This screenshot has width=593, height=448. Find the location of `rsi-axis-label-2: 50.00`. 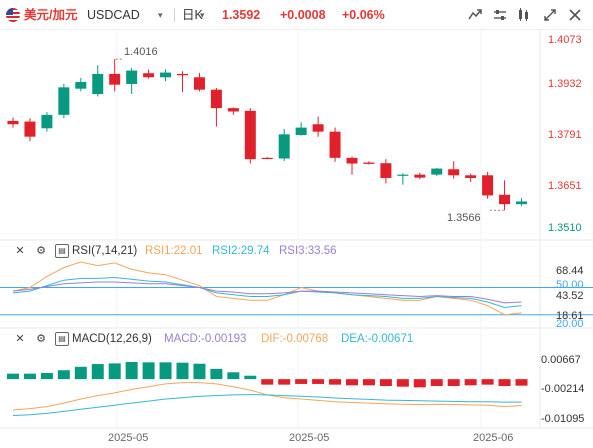

rsi-axis-label-2: 50.00 is located at coordinates (570, 285).